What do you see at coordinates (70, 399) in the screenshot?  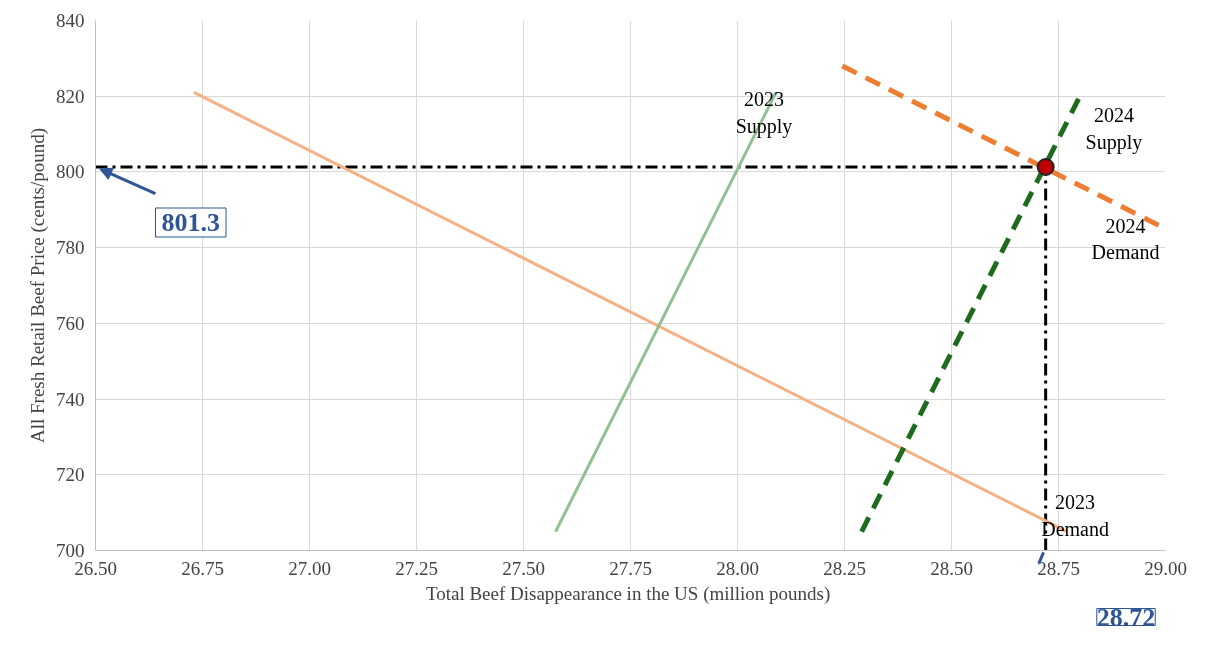 I see `y-tick-label: 740` at bounding box center [70, 399].